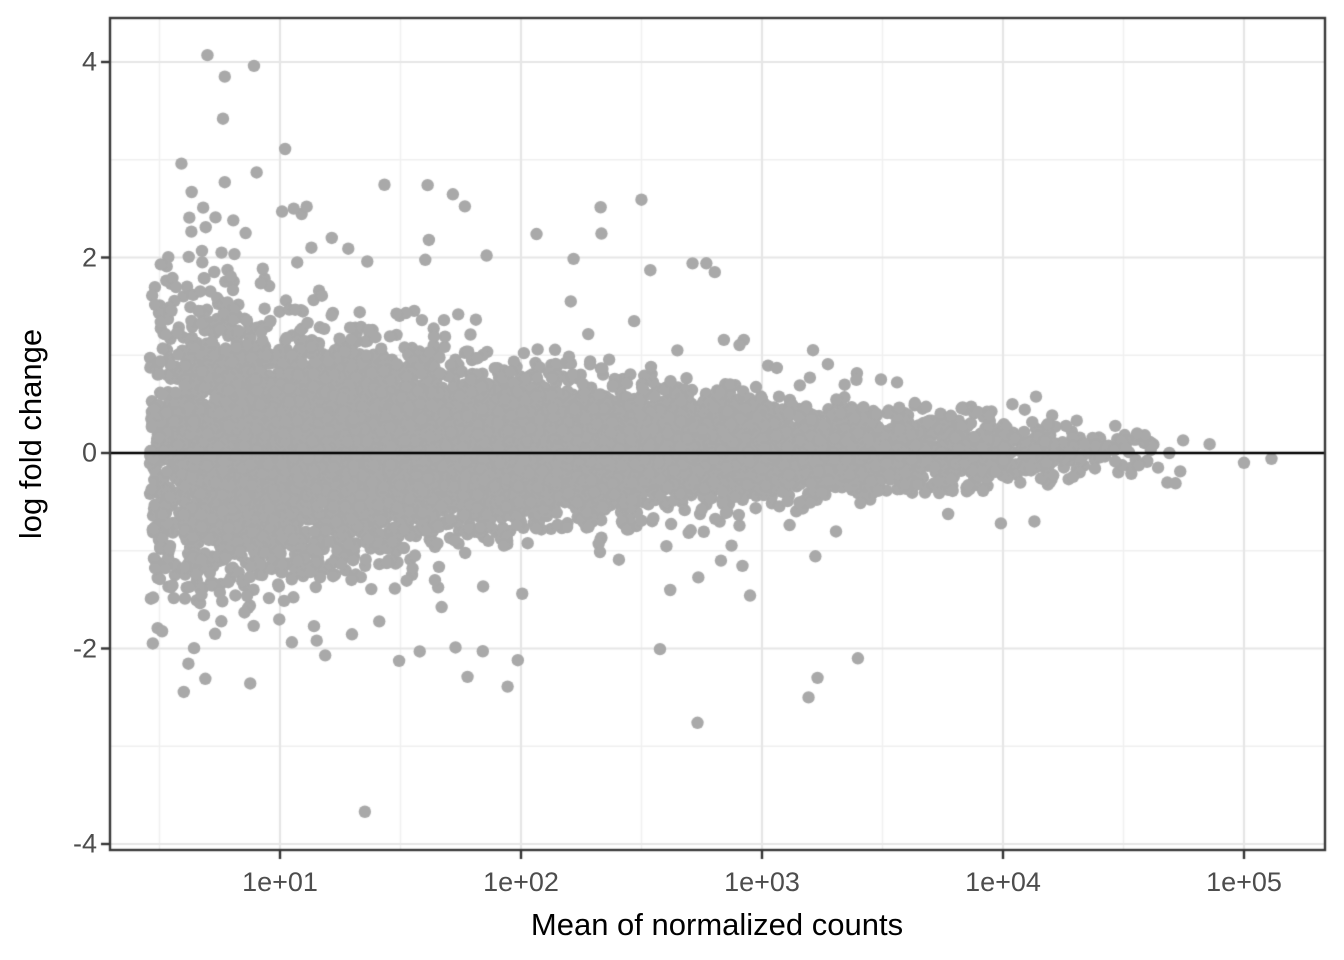 The height and width of the screenshot is (960, 1344). Describe the element at coordinates (521, 882) in the screenshot. I see `x-tick-label-1: 1e+02` at that location.